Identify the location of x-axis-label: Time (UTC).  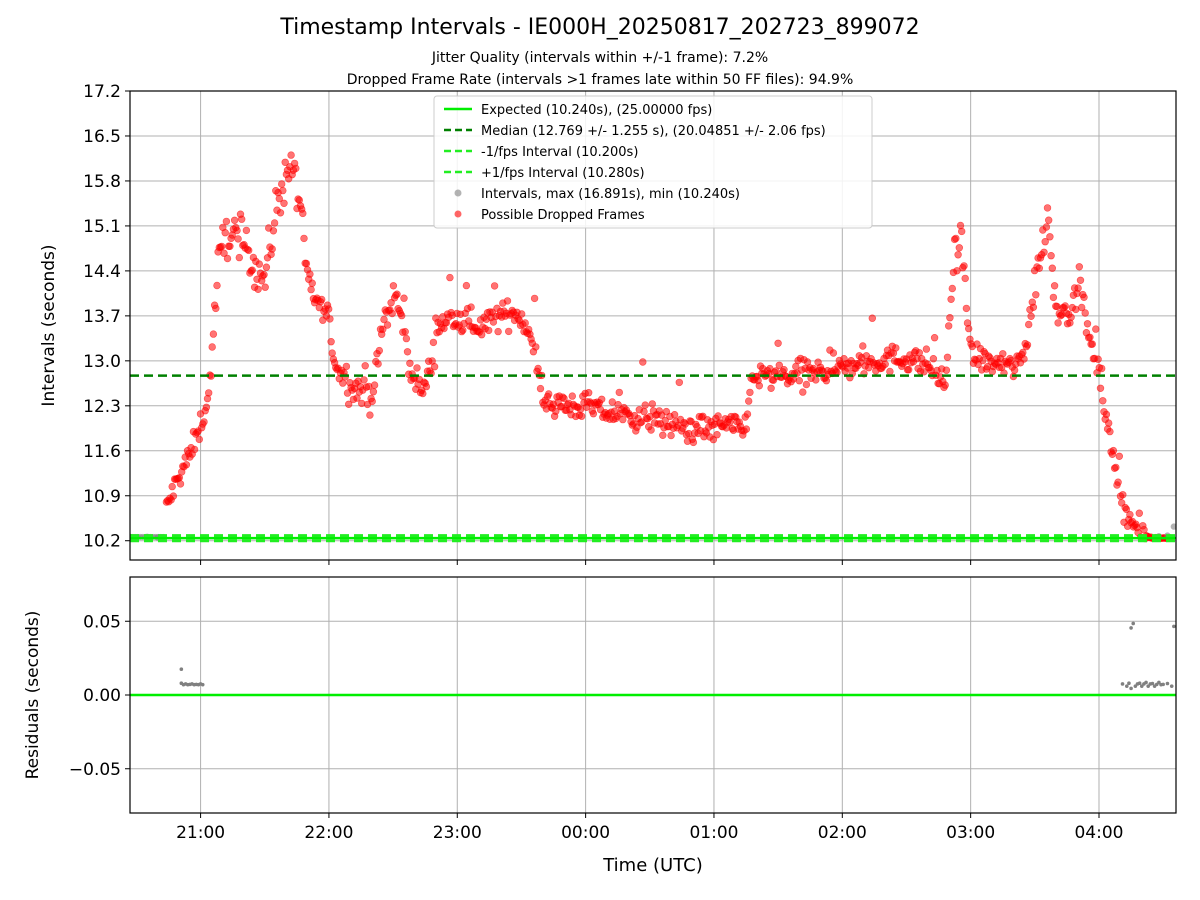
(652, 865).